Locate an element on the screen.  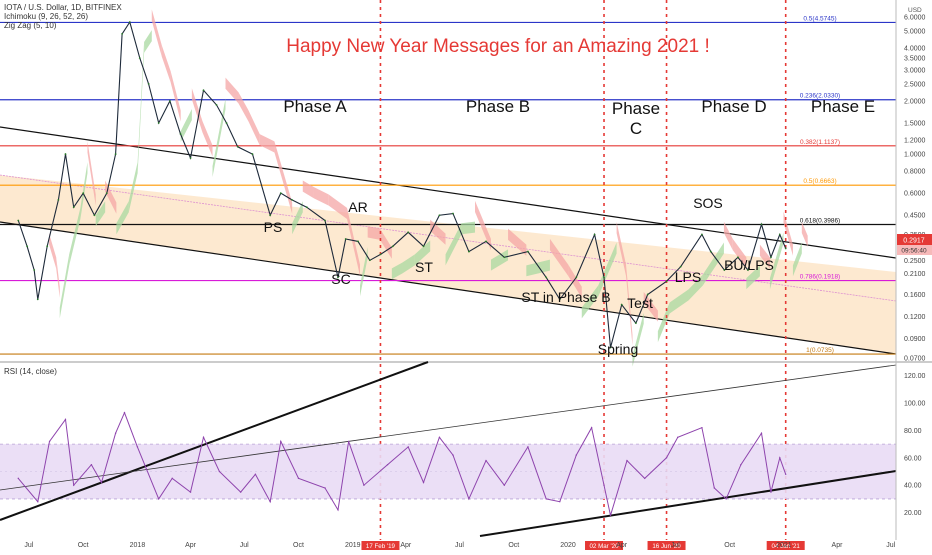
time-tick-7: Apr is located at coordinates (406, 545).